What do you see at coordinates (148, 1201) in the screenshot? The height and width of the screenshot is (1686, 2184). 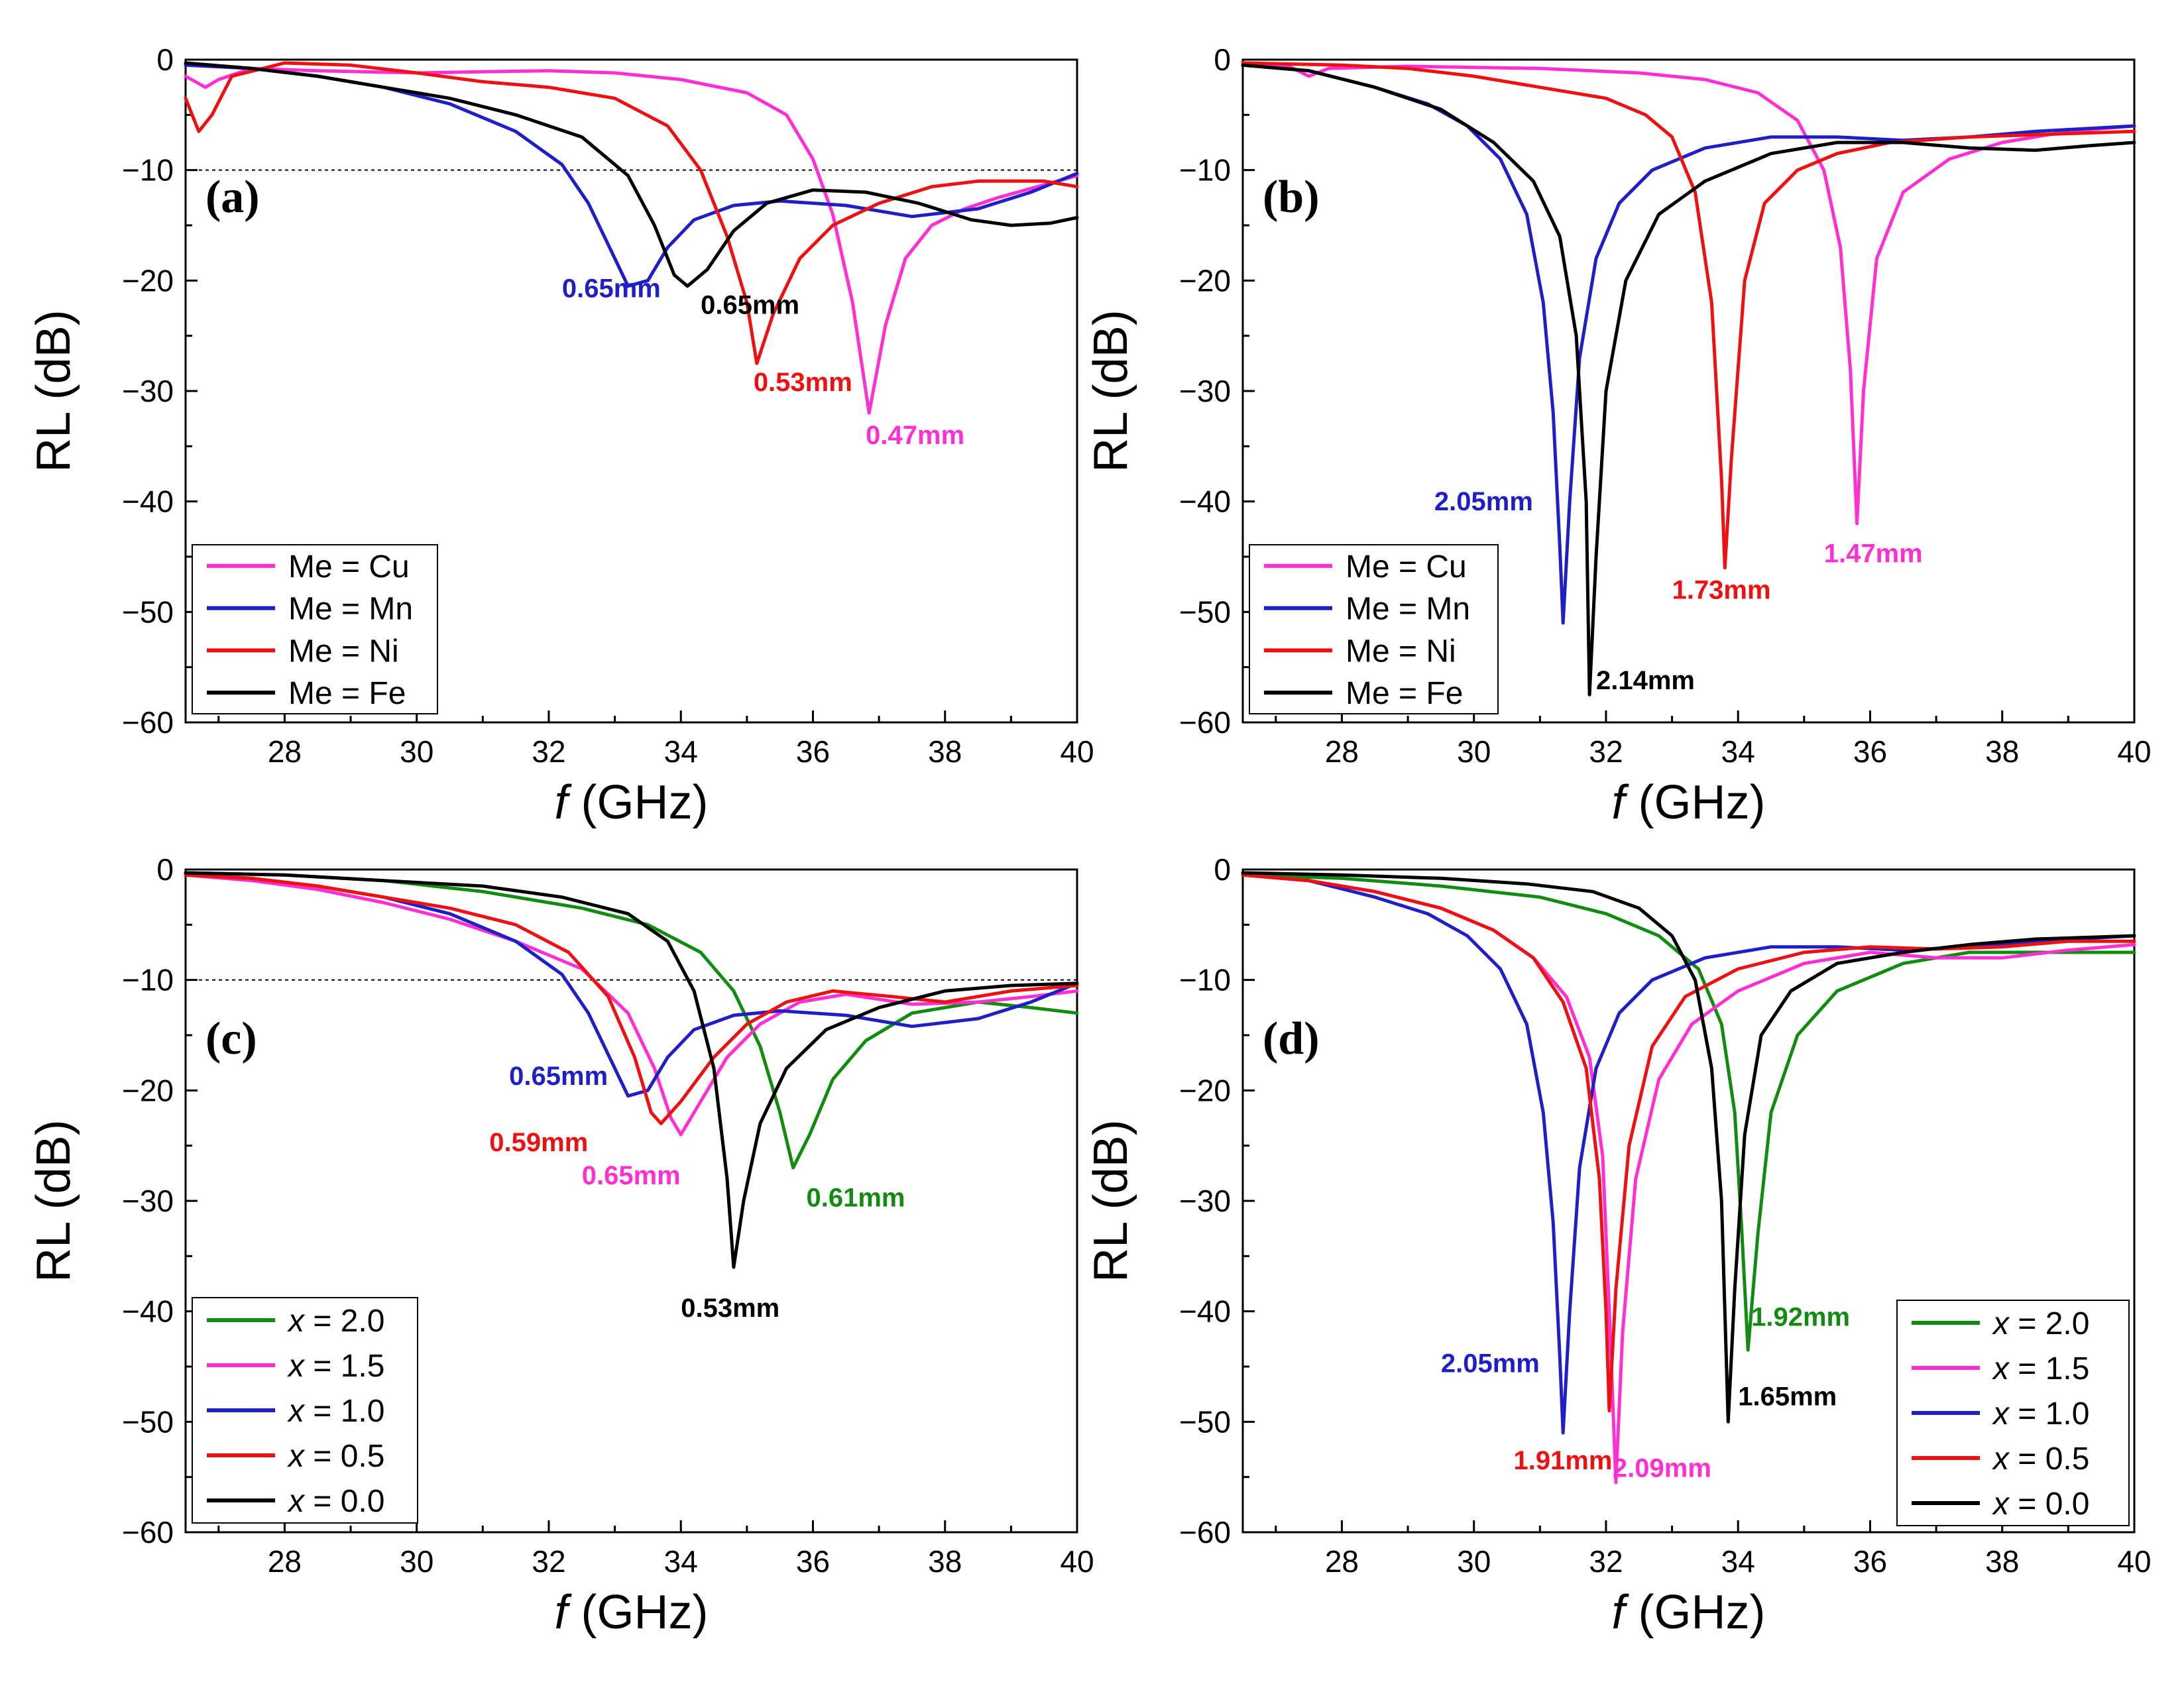 I see `panel-c-y-tick-label: −30` at bounding box center [148, 1201].